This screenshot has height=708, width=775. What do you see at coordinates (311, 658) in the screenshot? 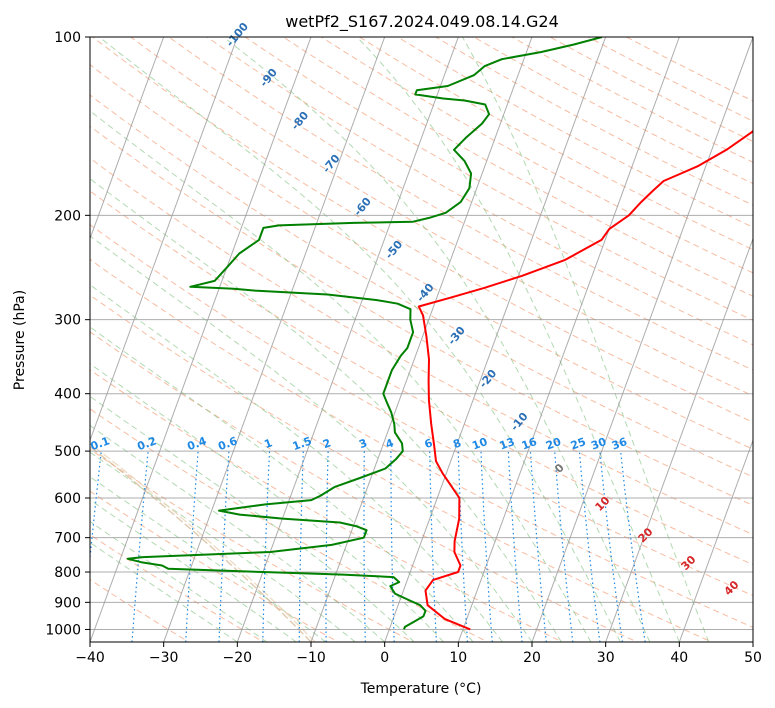
I see `x-tick-label: −10` at bounding box center [311, 658].